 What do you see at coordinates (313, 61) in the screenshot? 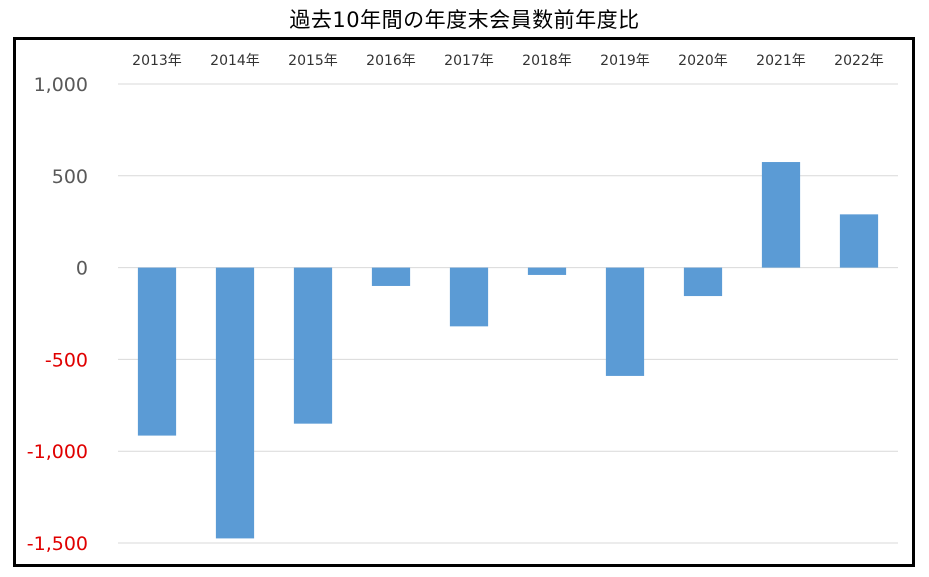
I see `x-tick-label: 2015年` at bounding box center [313, 61].